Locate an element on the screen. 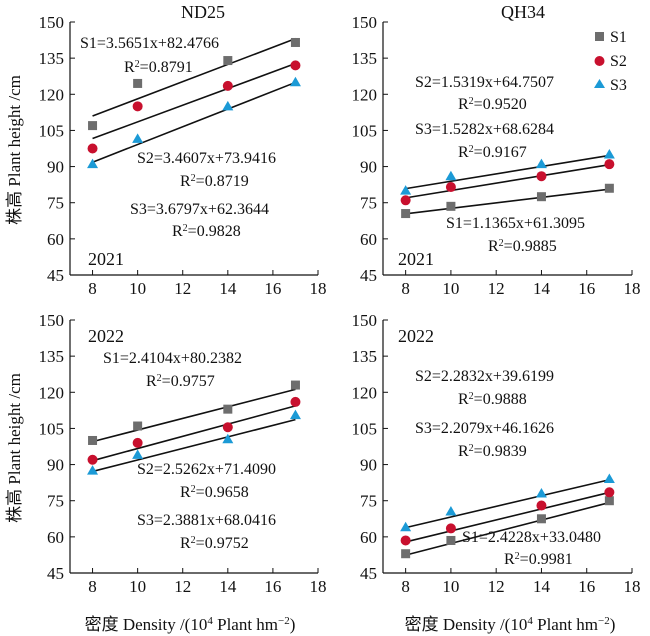  y-axis-label-top: 株高 Plant height /cm is located at coordinates (14, 150).